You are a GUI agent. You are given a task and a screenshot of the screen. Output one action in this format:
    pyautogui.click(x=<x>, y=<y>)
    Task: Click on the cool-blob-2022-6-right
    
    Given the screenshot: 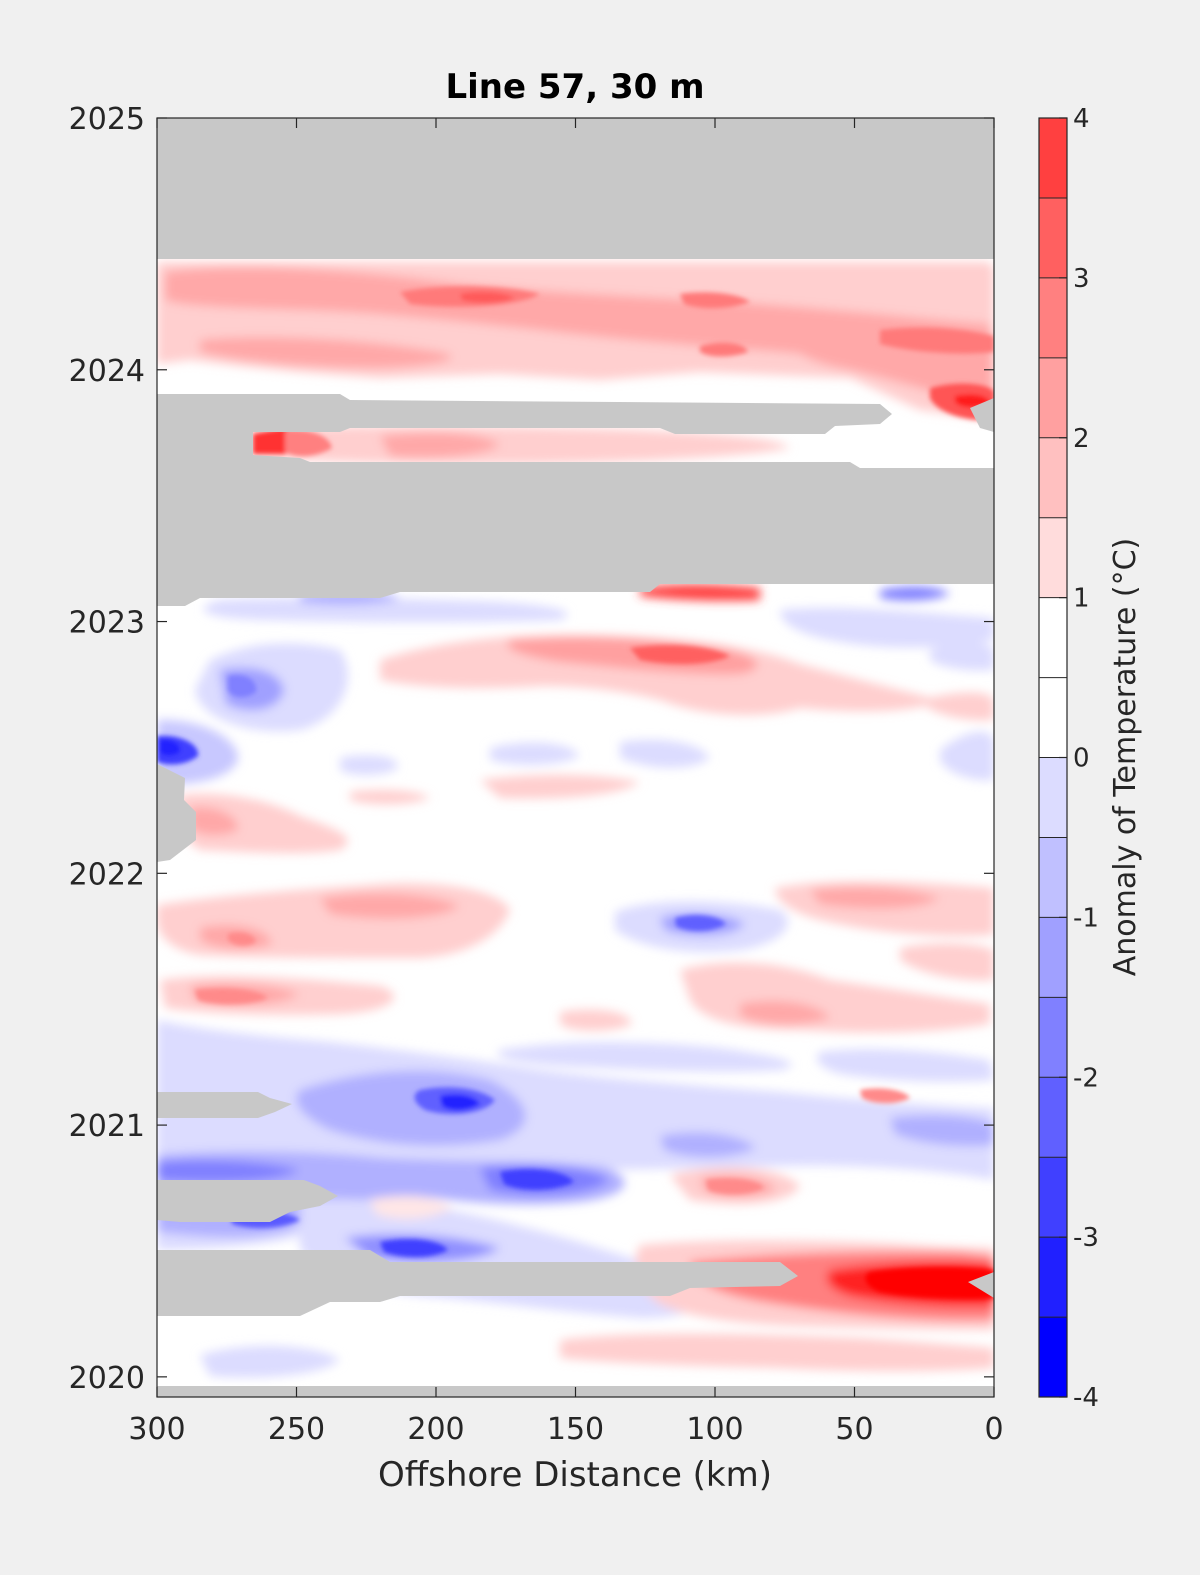 What is the action you would take?
    pyautogui.click(x=962, y=656)
    